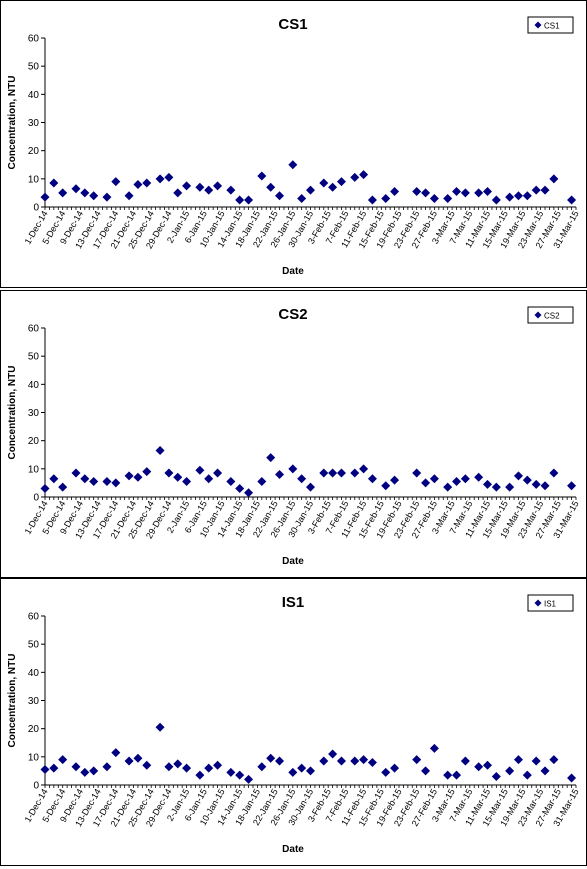  What do you see at coordinates (34, 357) in the screenshot?
I see `y-tick-label: 50` at bounding box center [34, 357].